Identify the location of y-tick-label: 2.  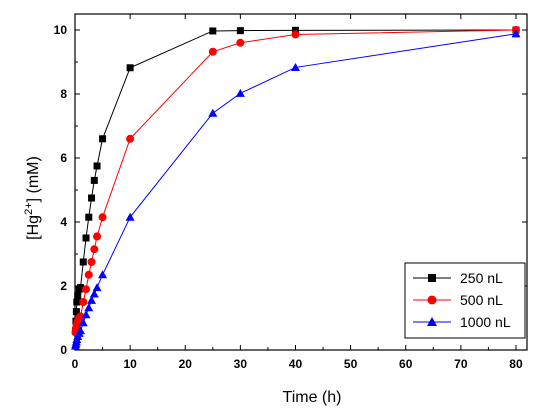
(63, 286).